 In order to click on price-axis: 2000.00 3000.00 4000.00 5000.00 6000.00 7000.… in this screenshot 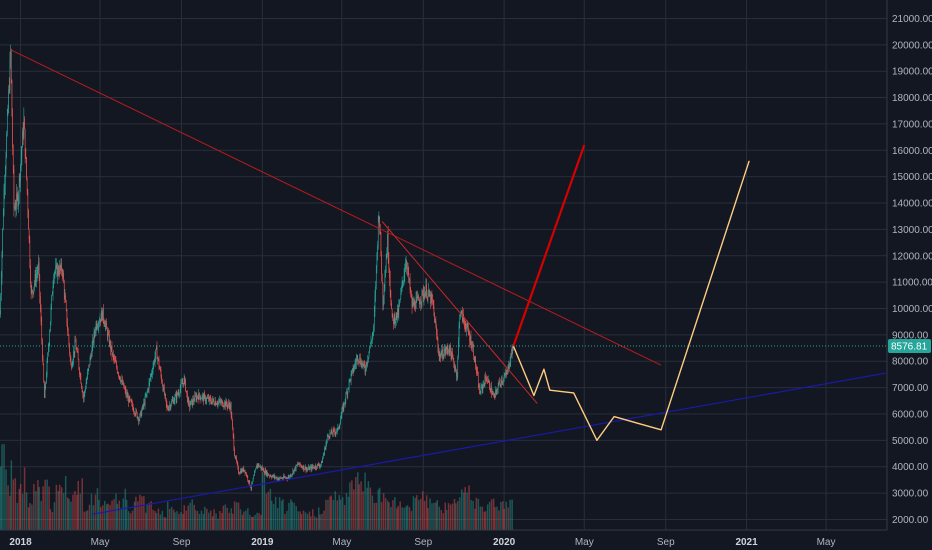, I will do `click(909, 275)`.